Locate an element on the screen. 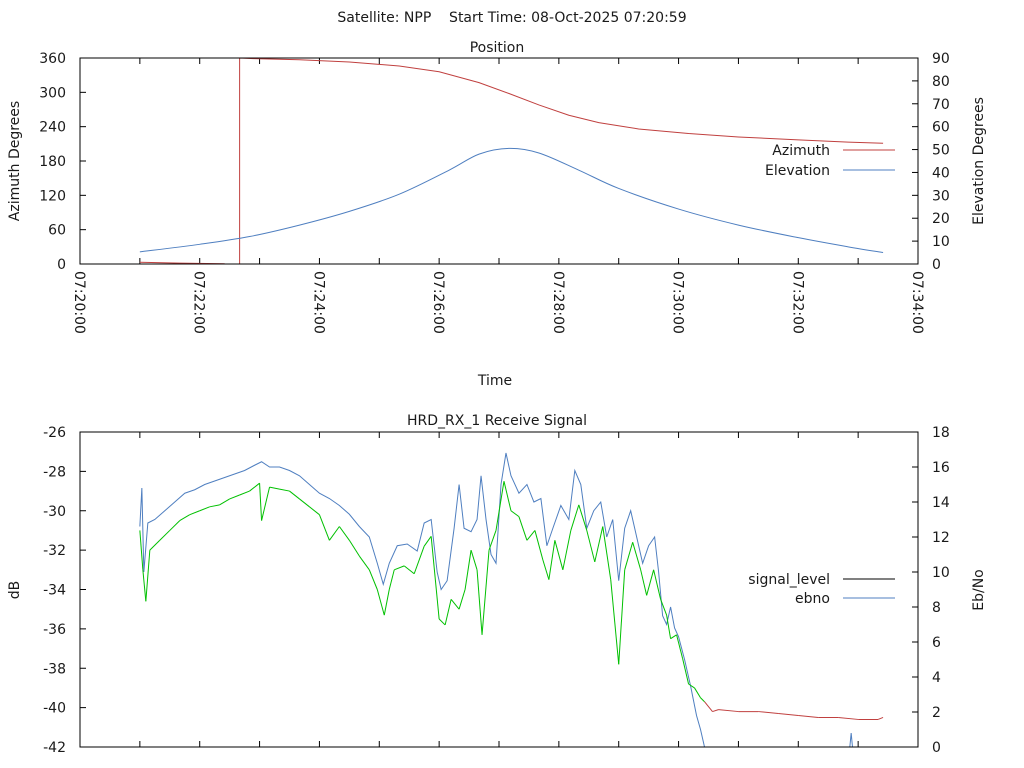 This screenshot has height=768, width=1024. y2-tick-label: 50 is located at coordinates (941, 151).